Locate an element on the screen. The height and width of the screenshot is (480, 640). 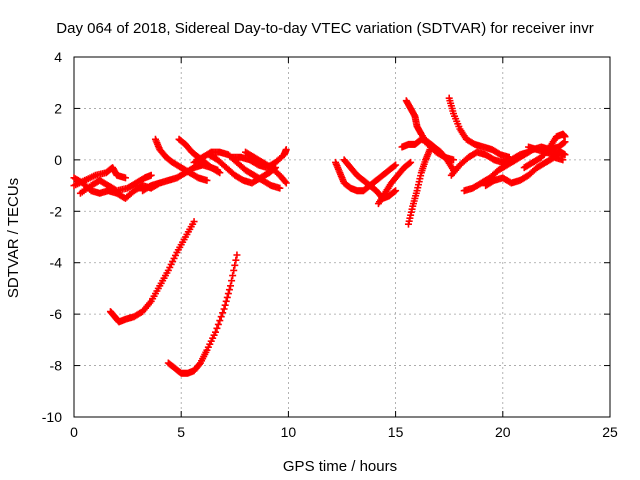
y-tick-label: -4 is located at coordinates (56, 263).